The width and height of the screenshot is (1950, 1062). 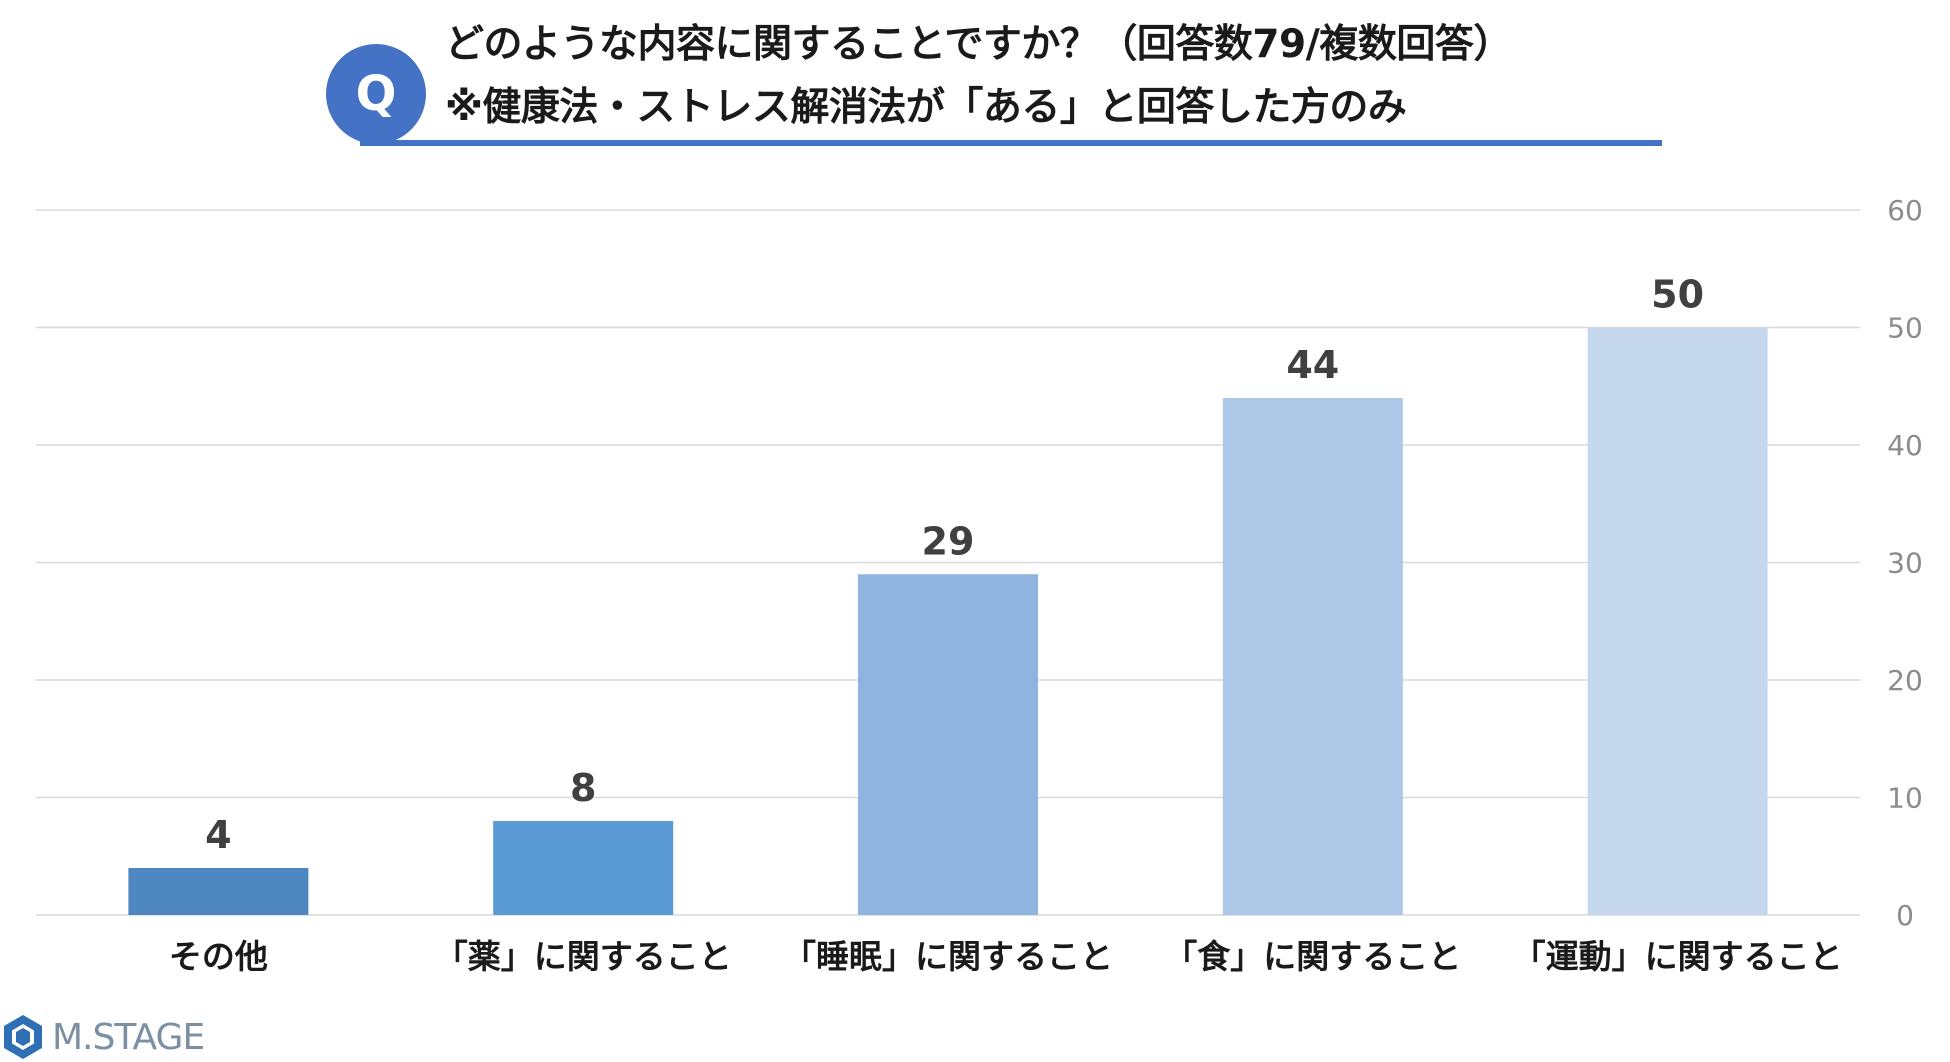 What do you see at coordinates (1905, 915) in the screenshot?
I see `y-tick-label: 0` at bounding box center [1905, 915].